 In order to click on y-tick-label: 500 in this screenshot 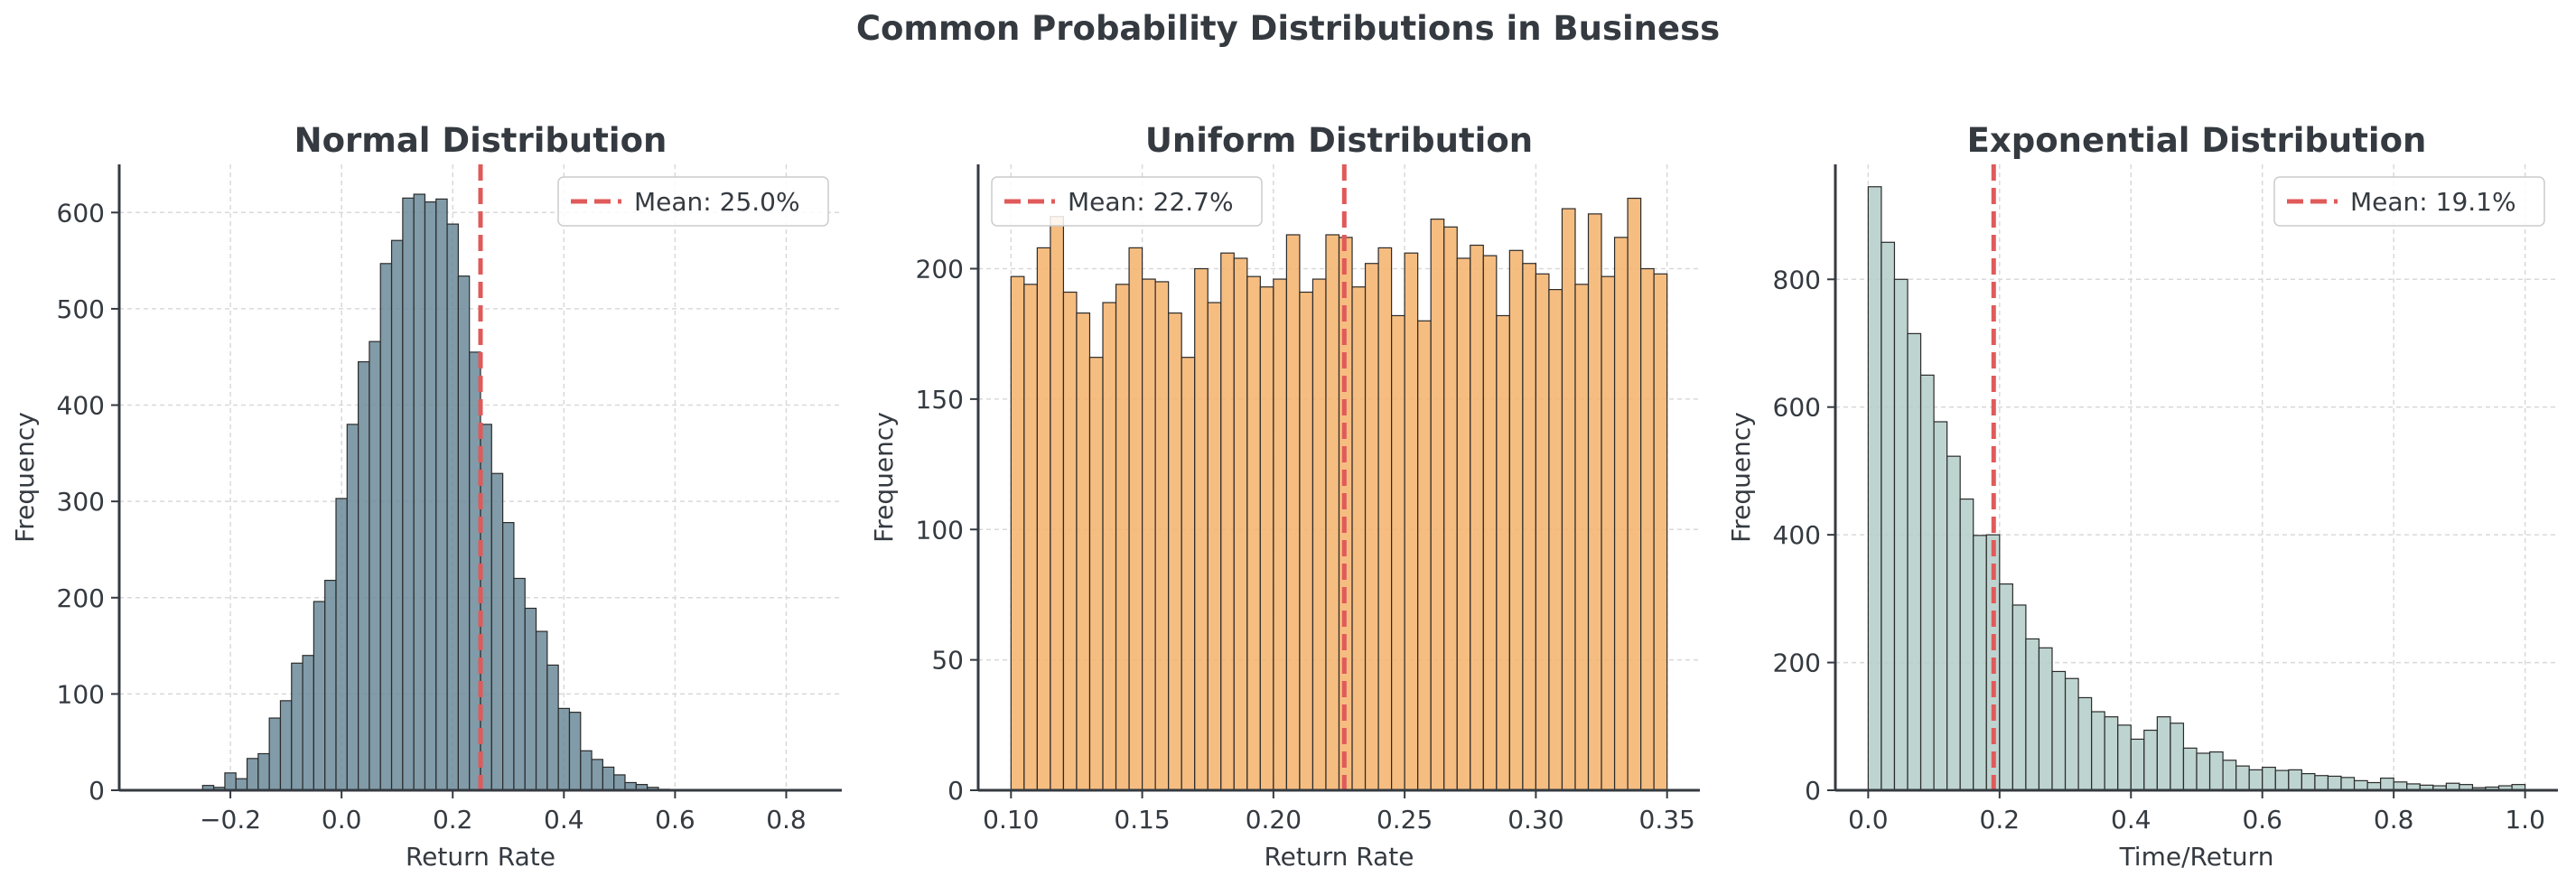, I will do `click(81, 309)`.